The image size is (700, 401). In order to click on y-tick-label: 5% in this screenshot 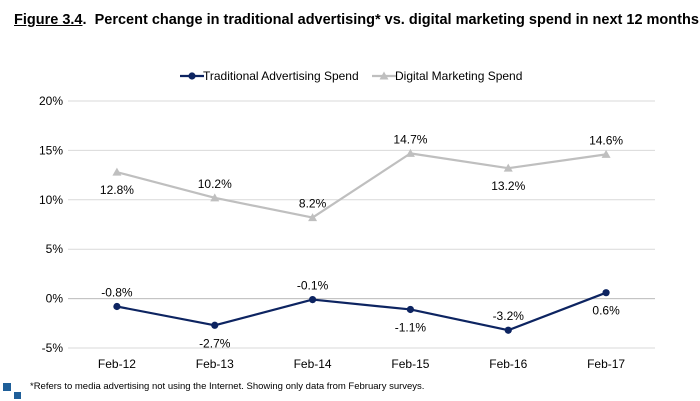, I will do `click(55, 249)`.